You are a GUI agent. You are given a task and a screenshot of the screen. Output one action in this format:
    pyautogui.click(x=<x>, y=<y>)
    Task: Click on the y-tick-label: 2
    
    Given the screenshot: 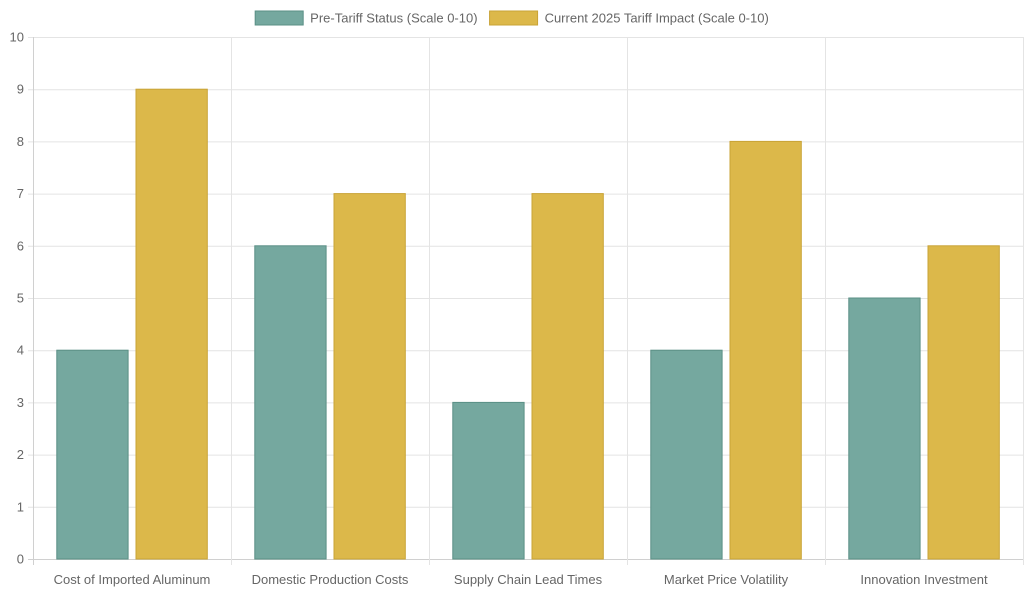 What is the action you would take?
    pyautogui.click(x=20, y=454)
    